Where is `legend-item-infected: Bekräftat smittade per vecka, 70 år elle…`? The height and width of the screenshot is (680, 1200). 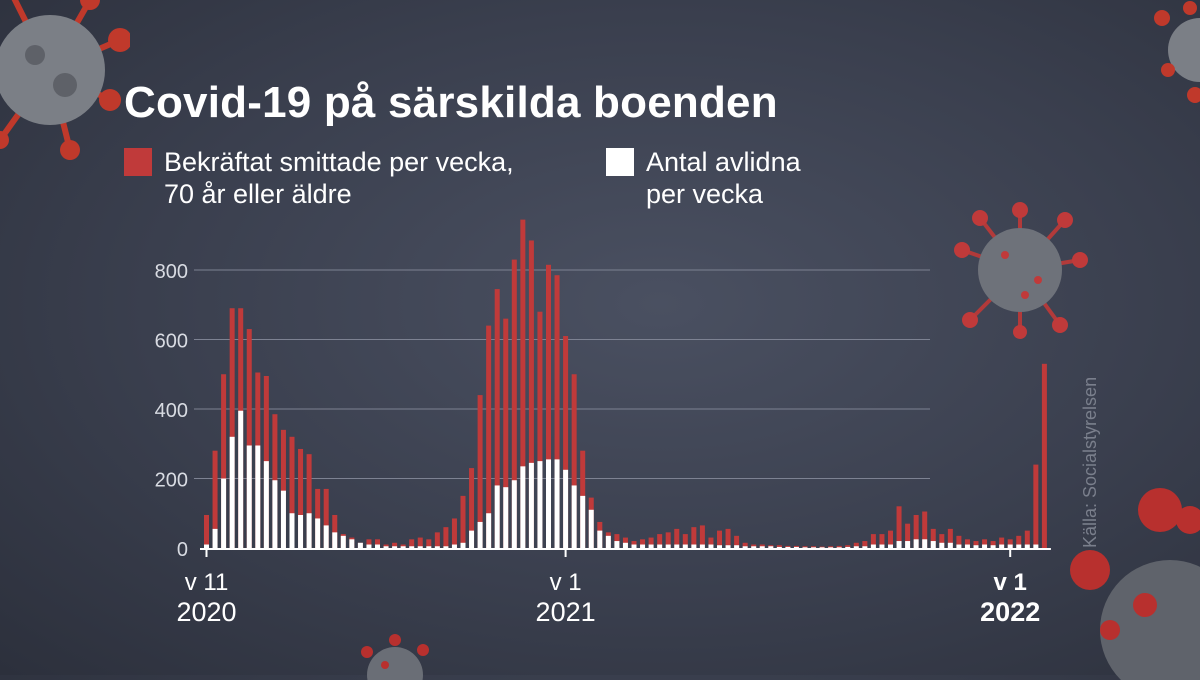
legend-item-infected: Bekräftat smittade per vecka, 70 år elle… is located at coordinates (324, 178).